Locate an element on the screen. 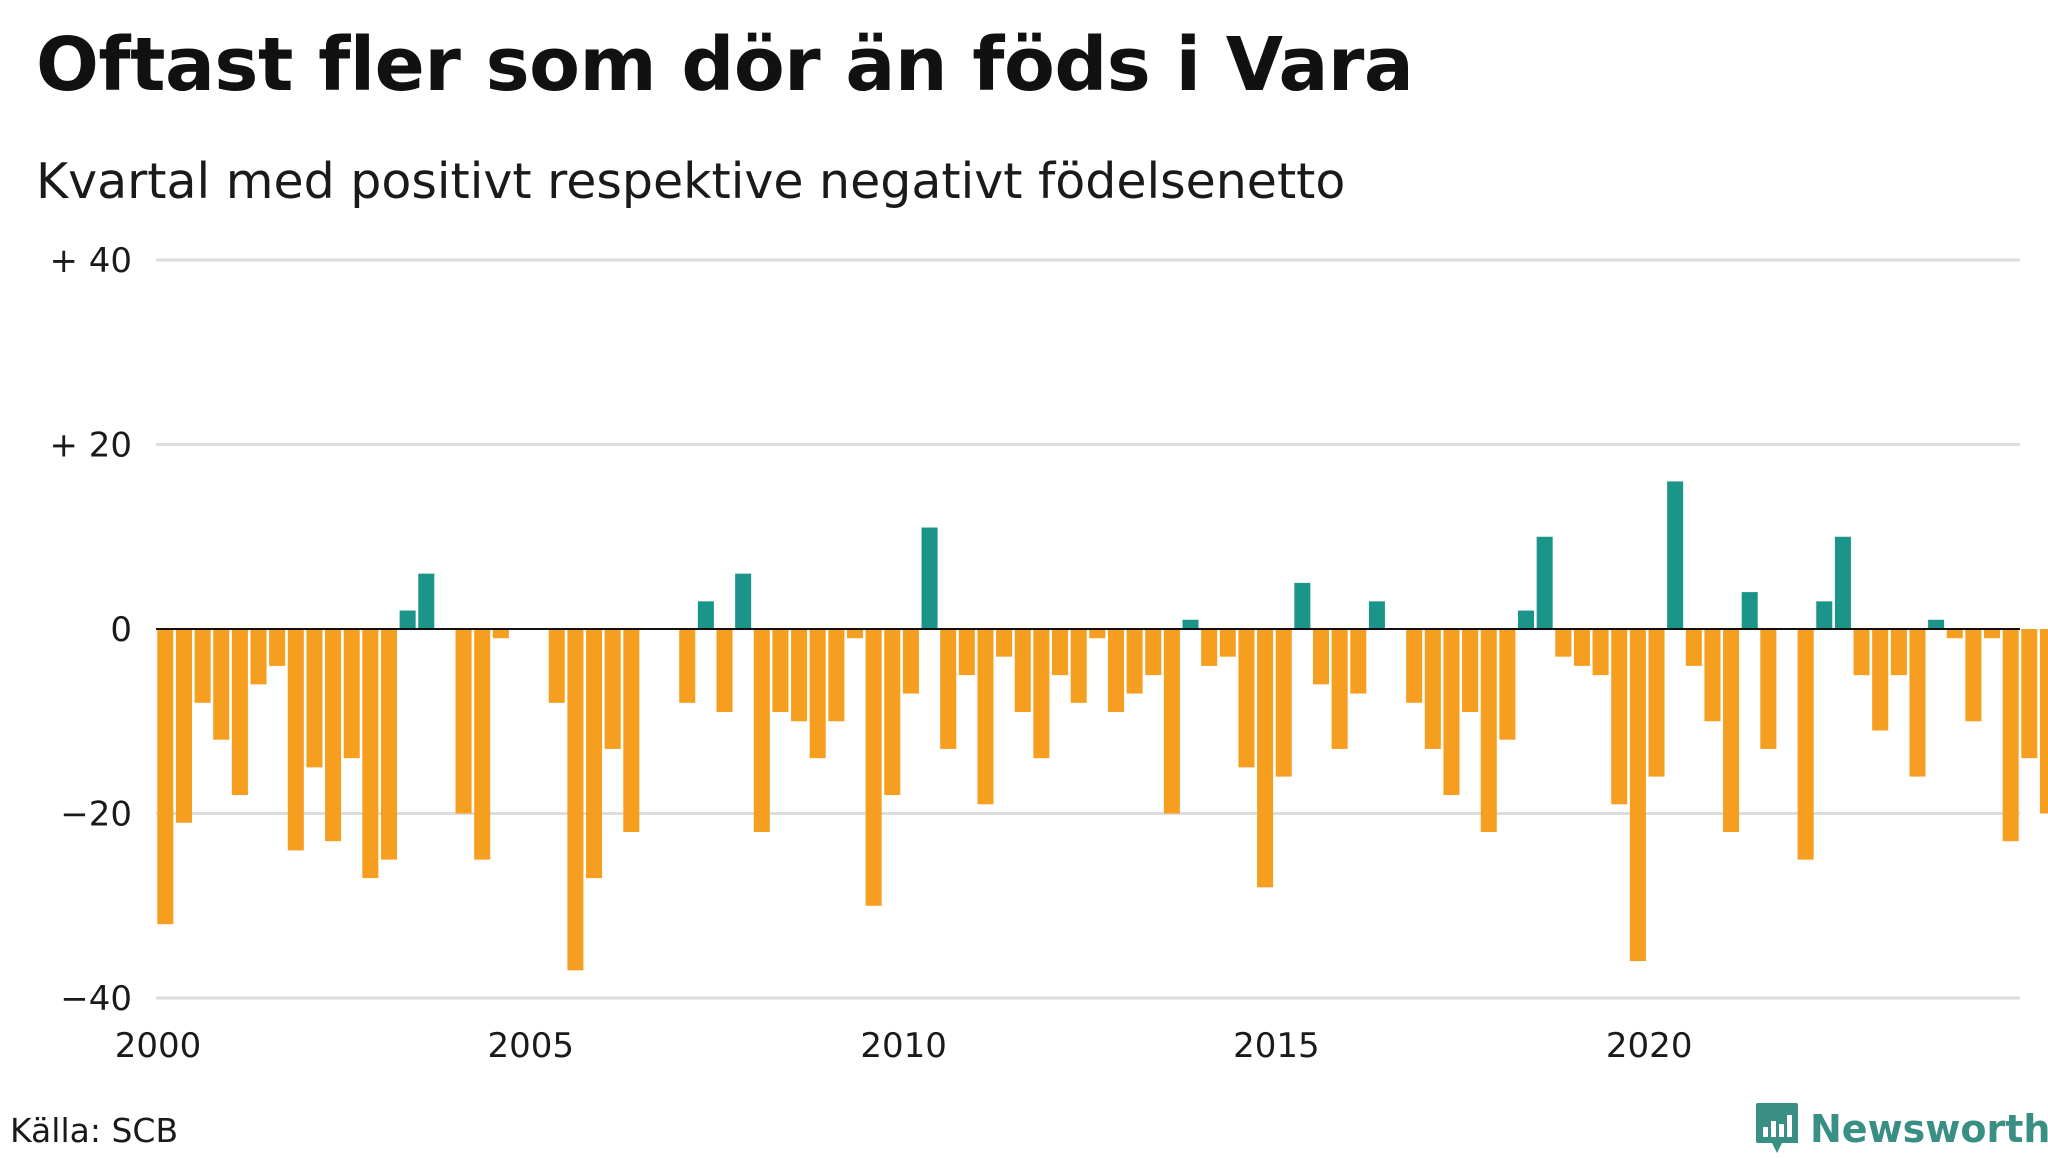  x-tick-label: 2000 is located at coordinates (158, 1046).